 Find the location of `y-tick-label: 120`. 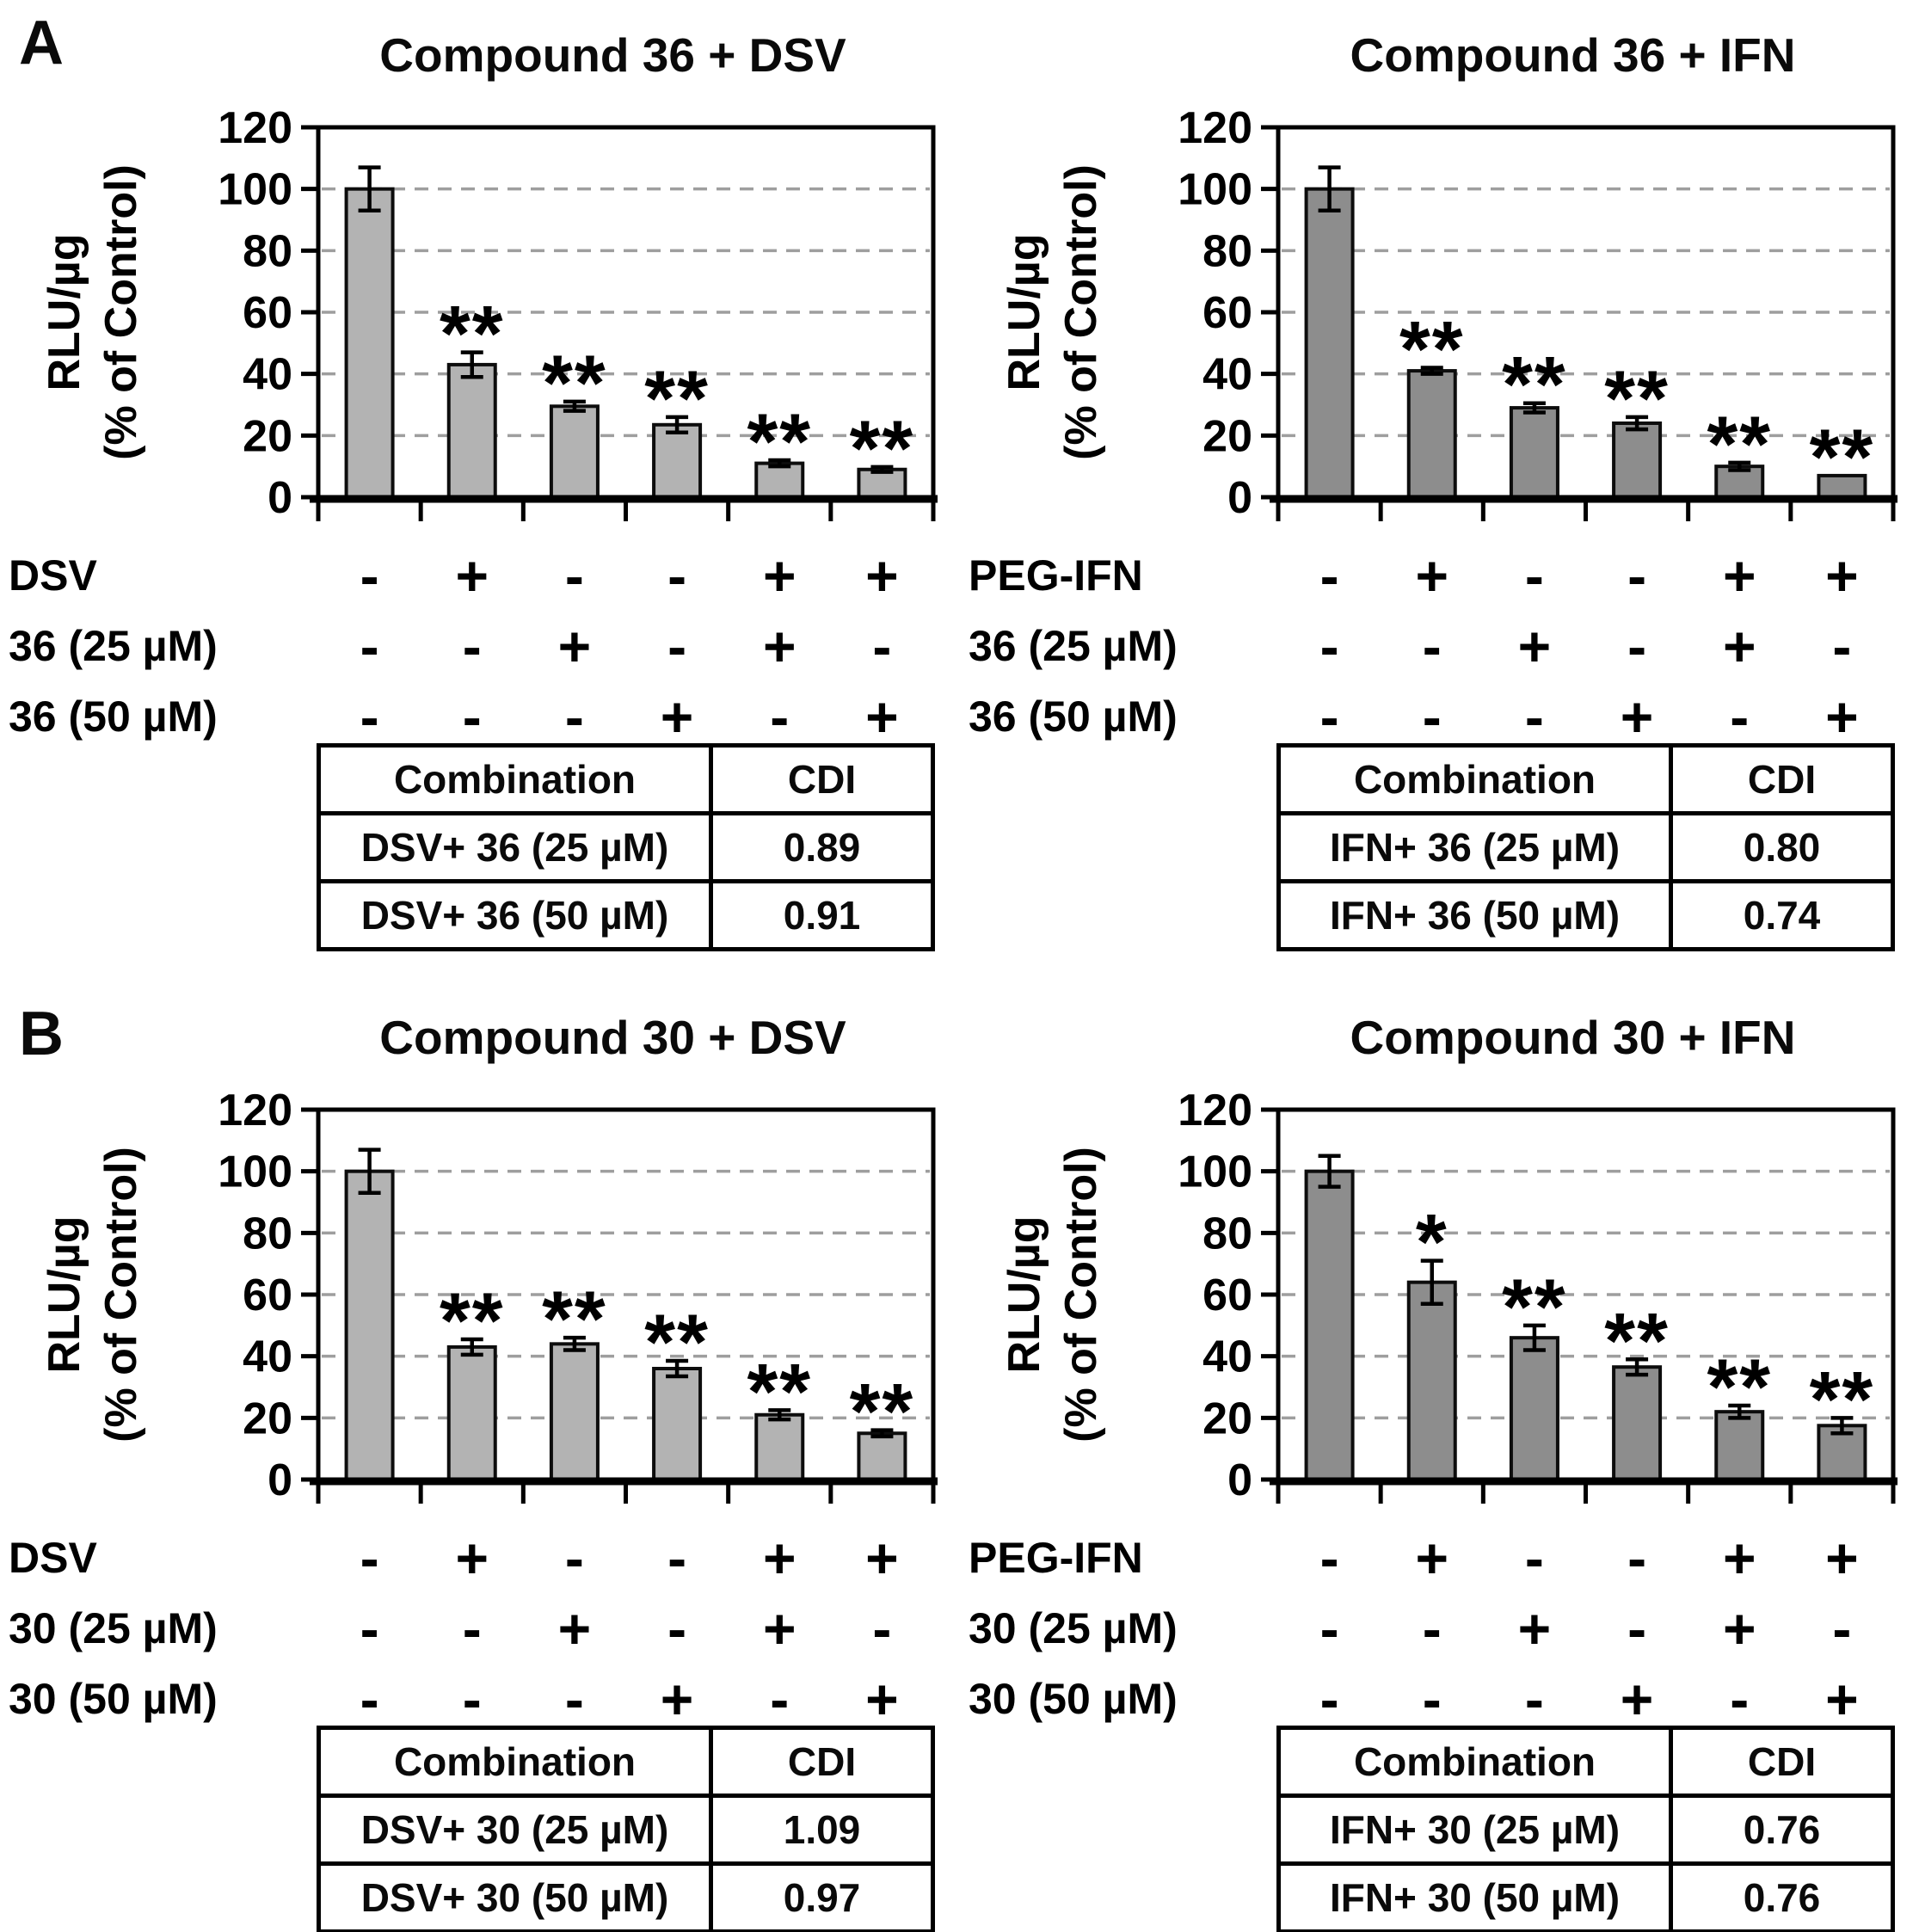

y-tick-label: 120 is located at coordinates (1215, 1111).